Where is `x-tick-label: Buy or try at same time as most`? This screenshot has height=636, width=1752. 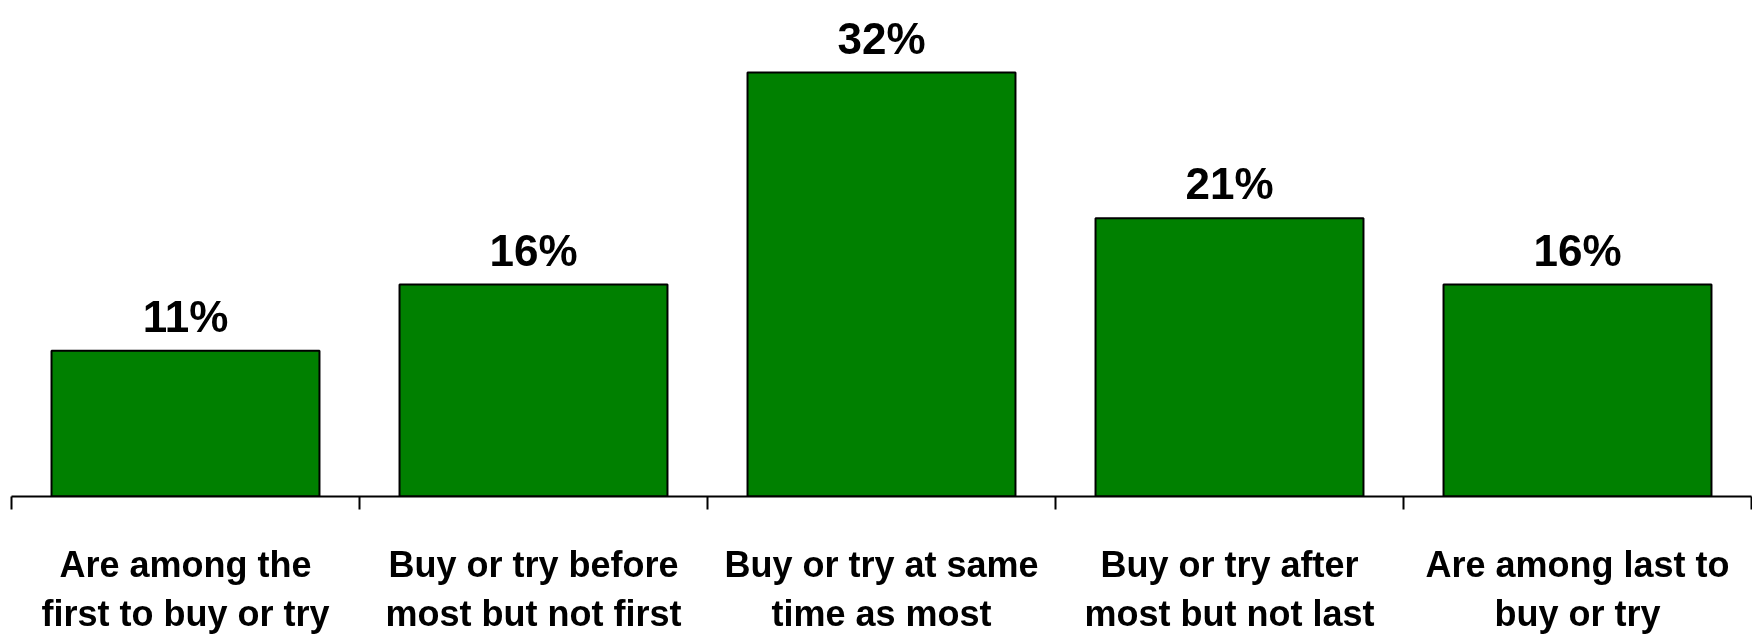 x-tick-label: Buy or try at same time as most is located at coordinates (881, 588).